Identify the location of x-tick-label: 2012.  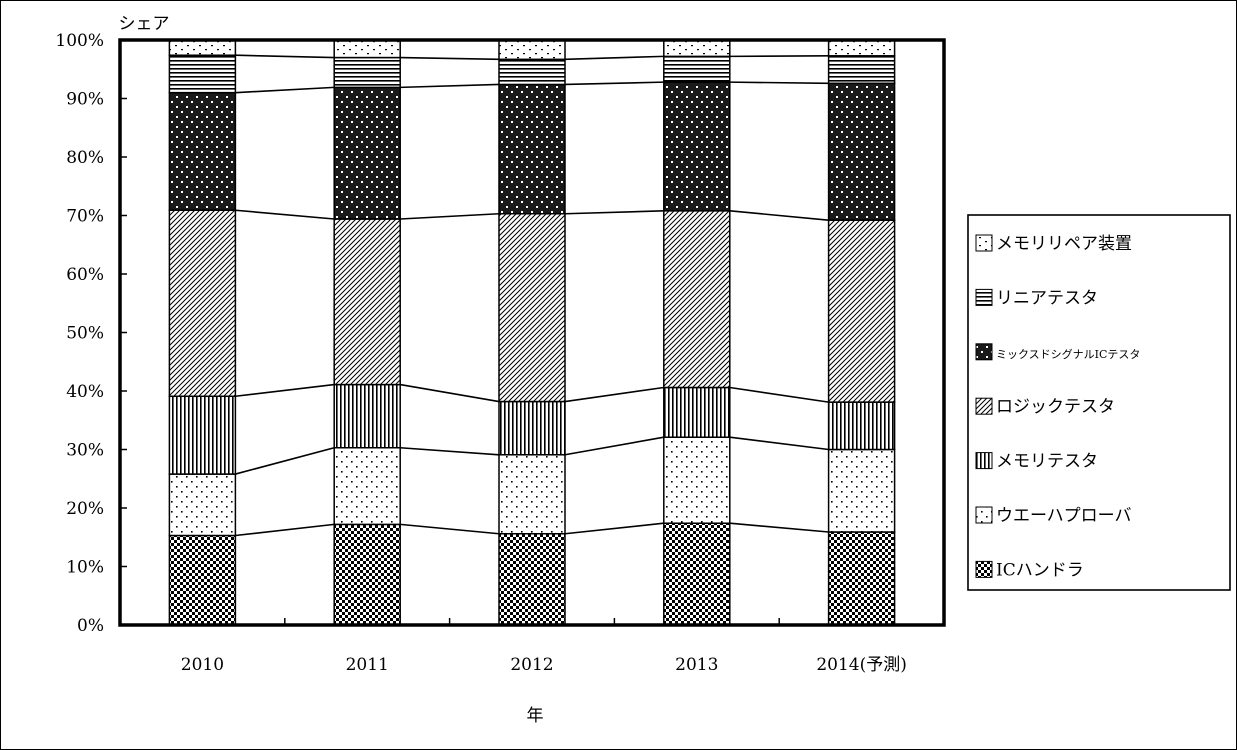
(531, 665).